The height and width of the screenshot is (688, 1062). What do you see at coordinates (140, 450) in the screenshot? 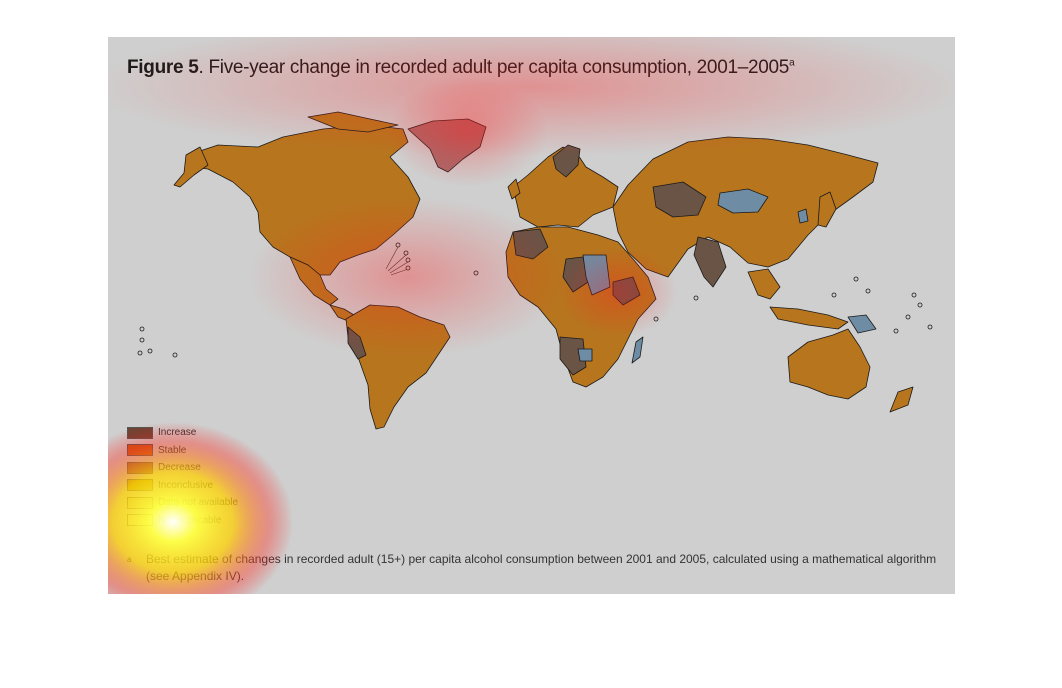
I see `legend-swatch-stable` at bounding box center [140, 450].